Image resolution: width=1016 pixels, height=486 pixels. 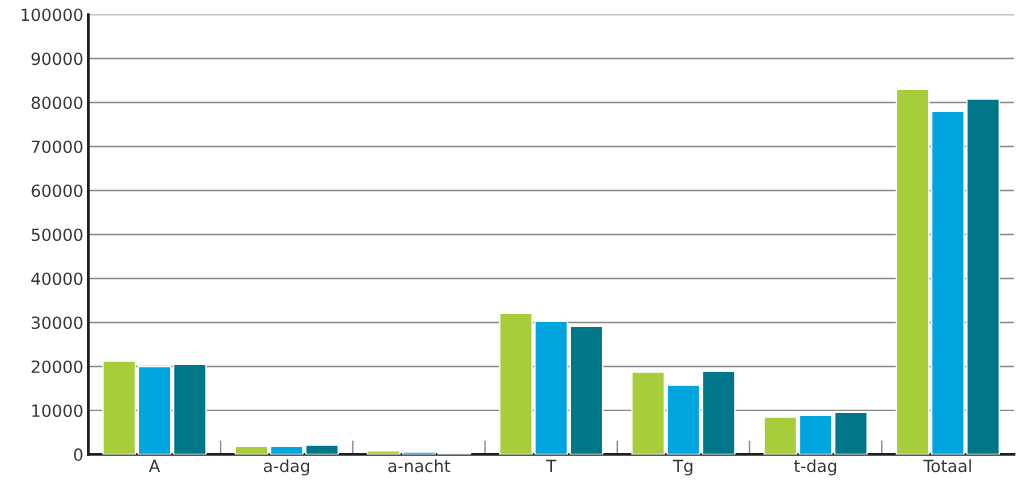 What do you see at coordinates (57, 410) in the screenshot?
I see `y-tick-label: 10000` at bounding box center [57, 410].